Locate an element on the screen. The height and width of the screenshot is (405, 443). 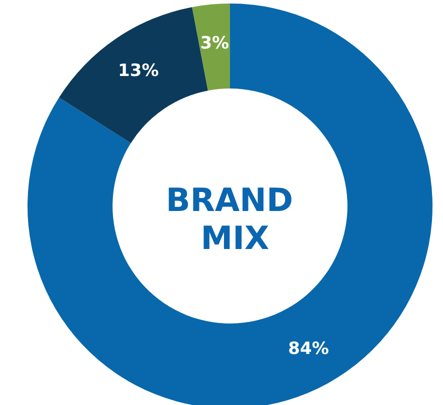
text: BRAND MIX is located at coordinates (235, 219).